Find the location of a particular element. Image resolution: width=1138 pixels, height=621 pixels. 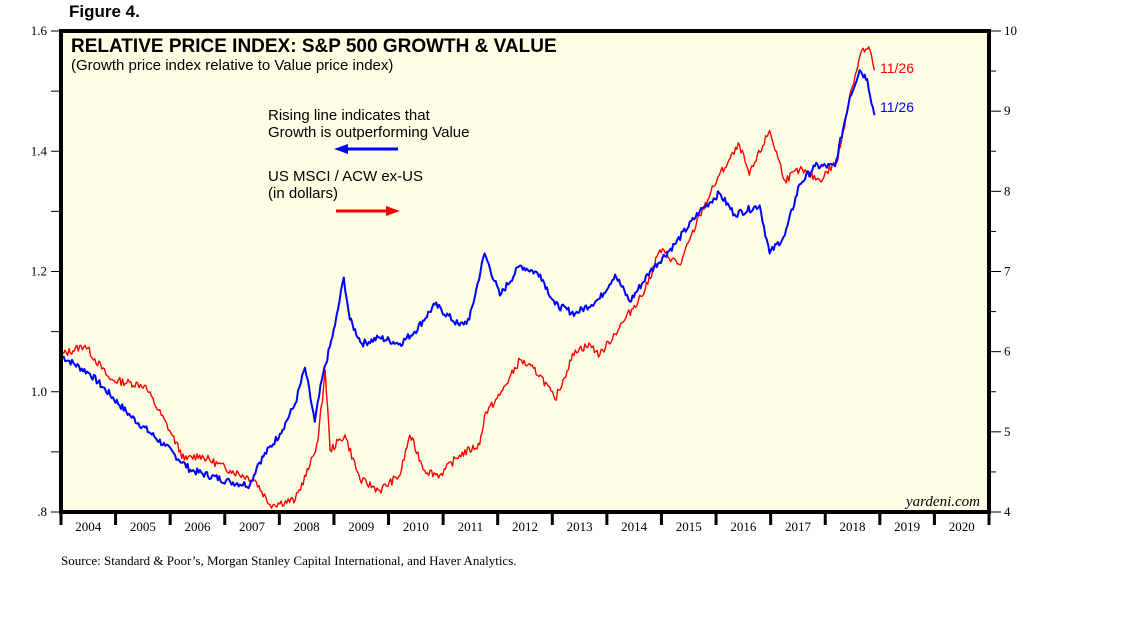

x-axis-tick-label: 2004 is located at coordinates (88, 526).